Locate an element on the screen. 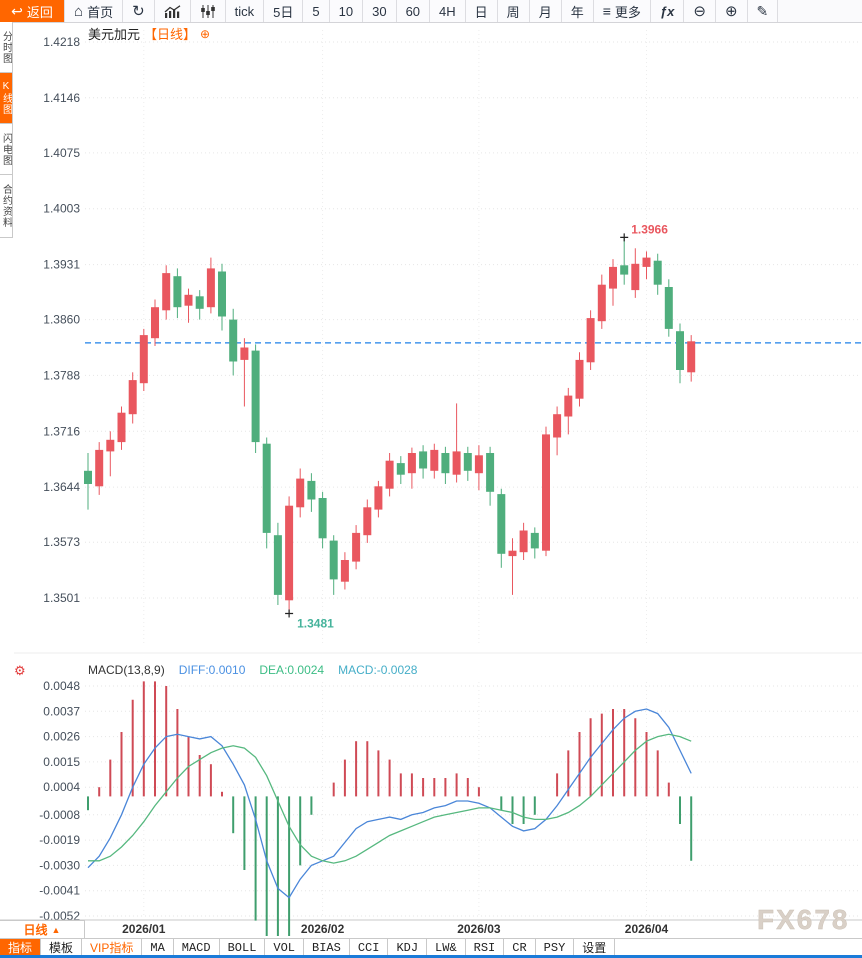 The height and width of the screenshot is (958, 862). side-tab-lightning-chart: 闪电图 is located at coordinates (6, 149).